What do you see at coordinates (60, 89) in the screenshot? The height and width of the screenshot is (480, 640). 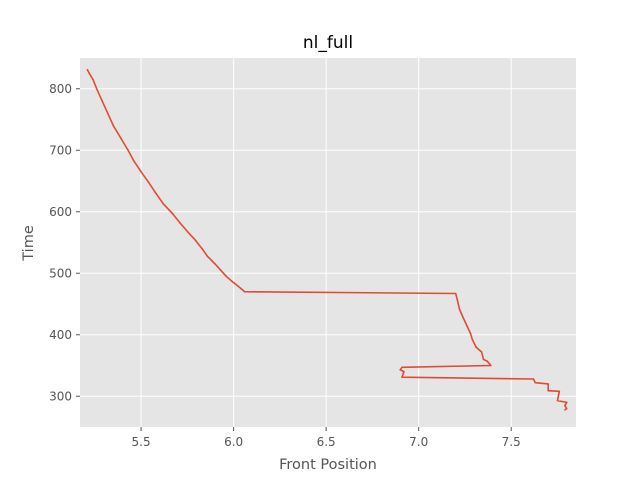 I see `y-tick-label: 800` at bounding box center [60, 89].